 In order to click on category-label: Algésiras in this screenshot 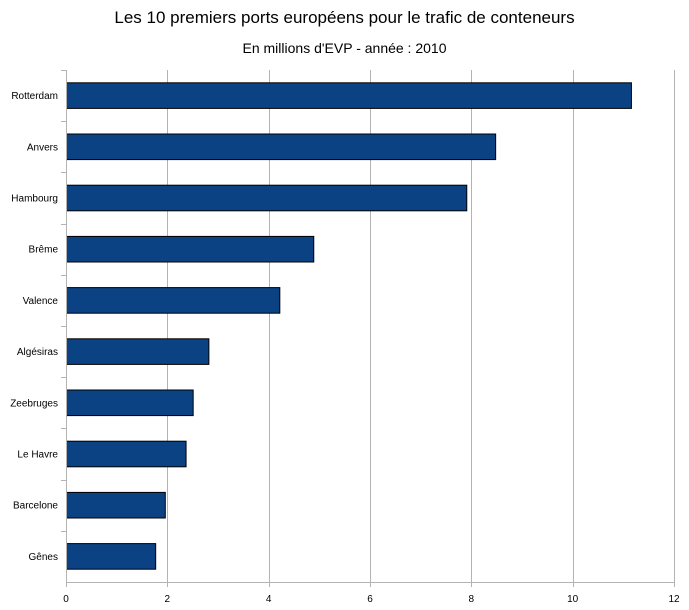, I will do `click(37, 352)`.